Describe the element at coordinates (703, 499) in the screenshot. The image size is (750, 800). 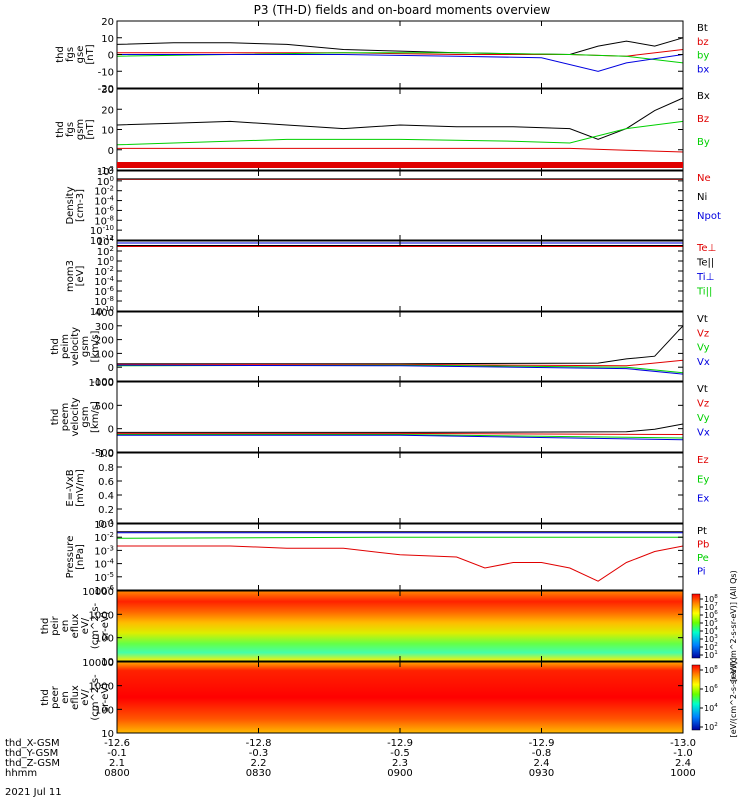
I see `legend-Ex: Ex` at that location.